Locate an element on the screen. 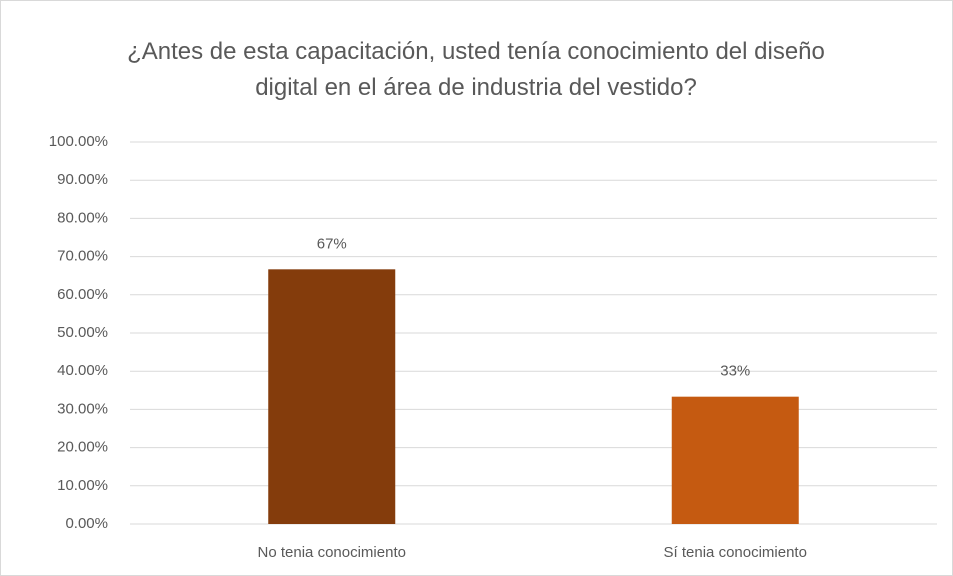  y-tick-label: 100.00% is located at coordinates (78, 141).